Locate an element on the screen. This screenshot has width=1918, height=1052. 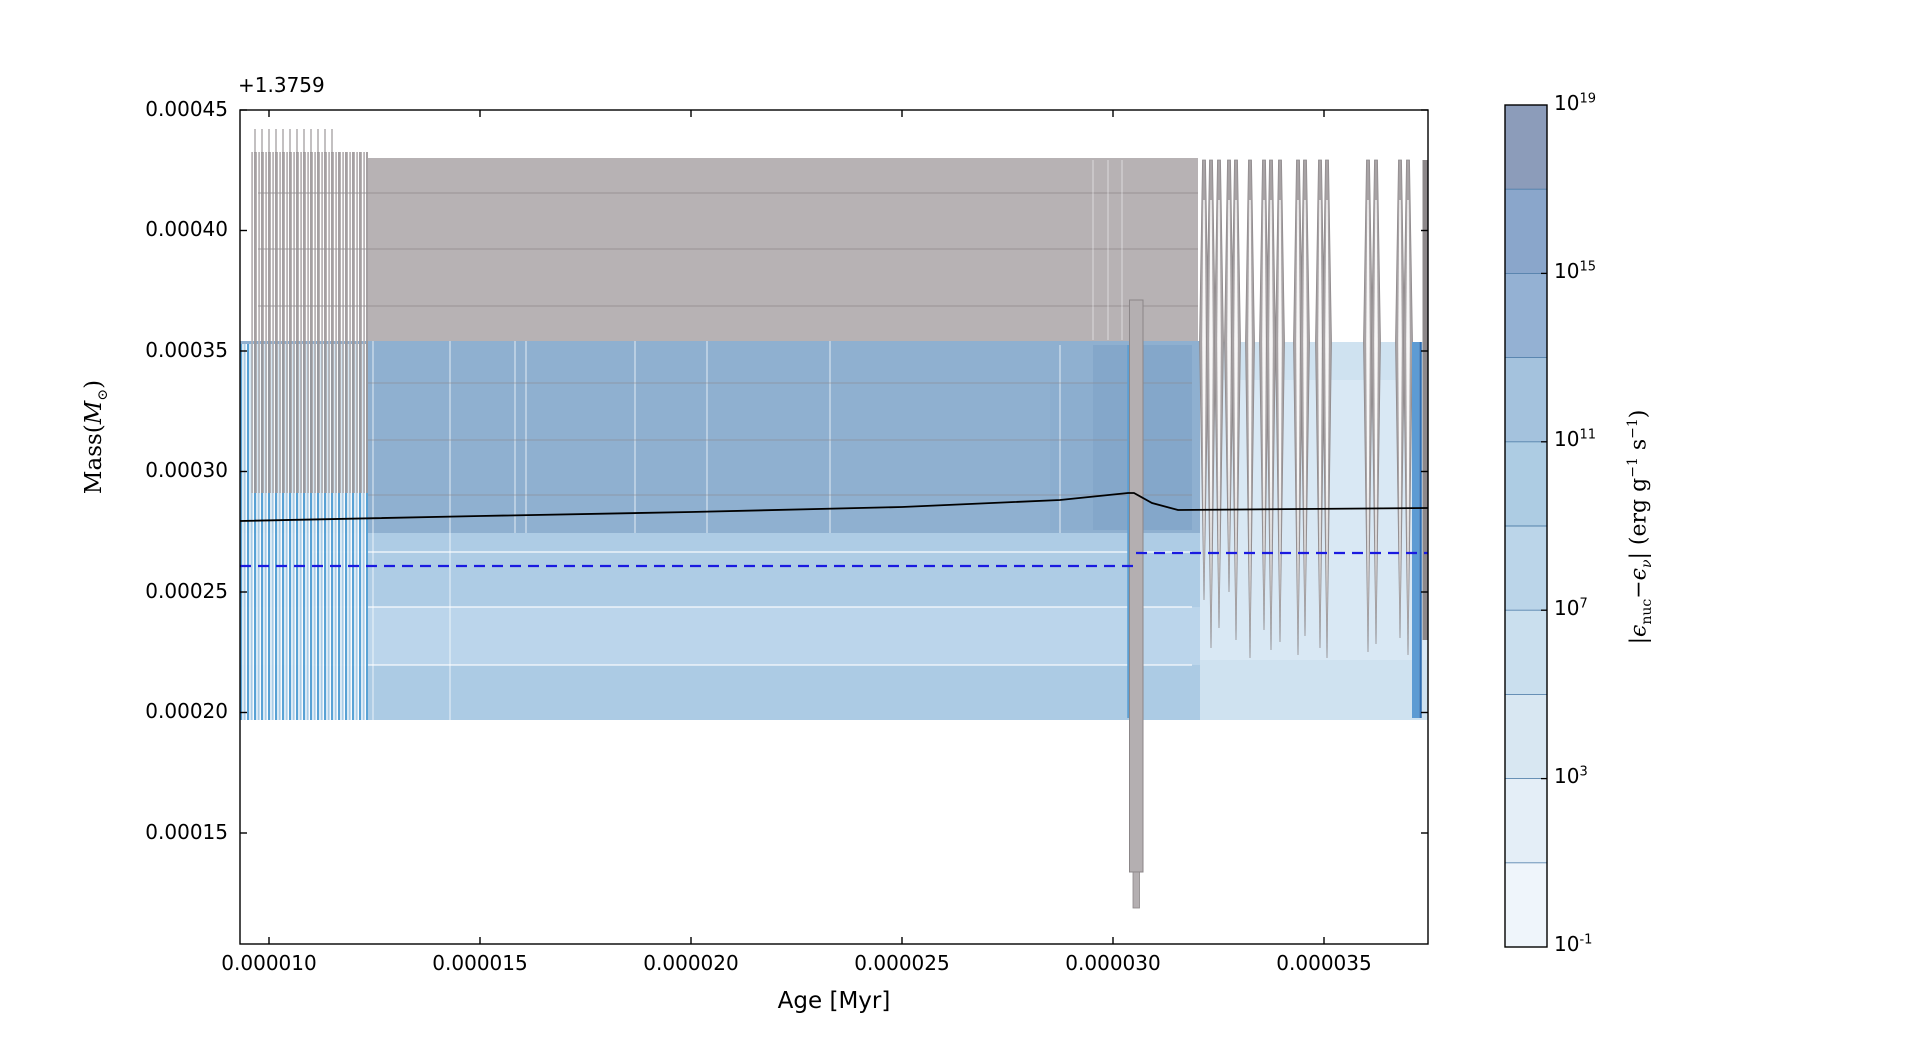
y-tick-label: 0.00045 is located at coordinates (186, 109).